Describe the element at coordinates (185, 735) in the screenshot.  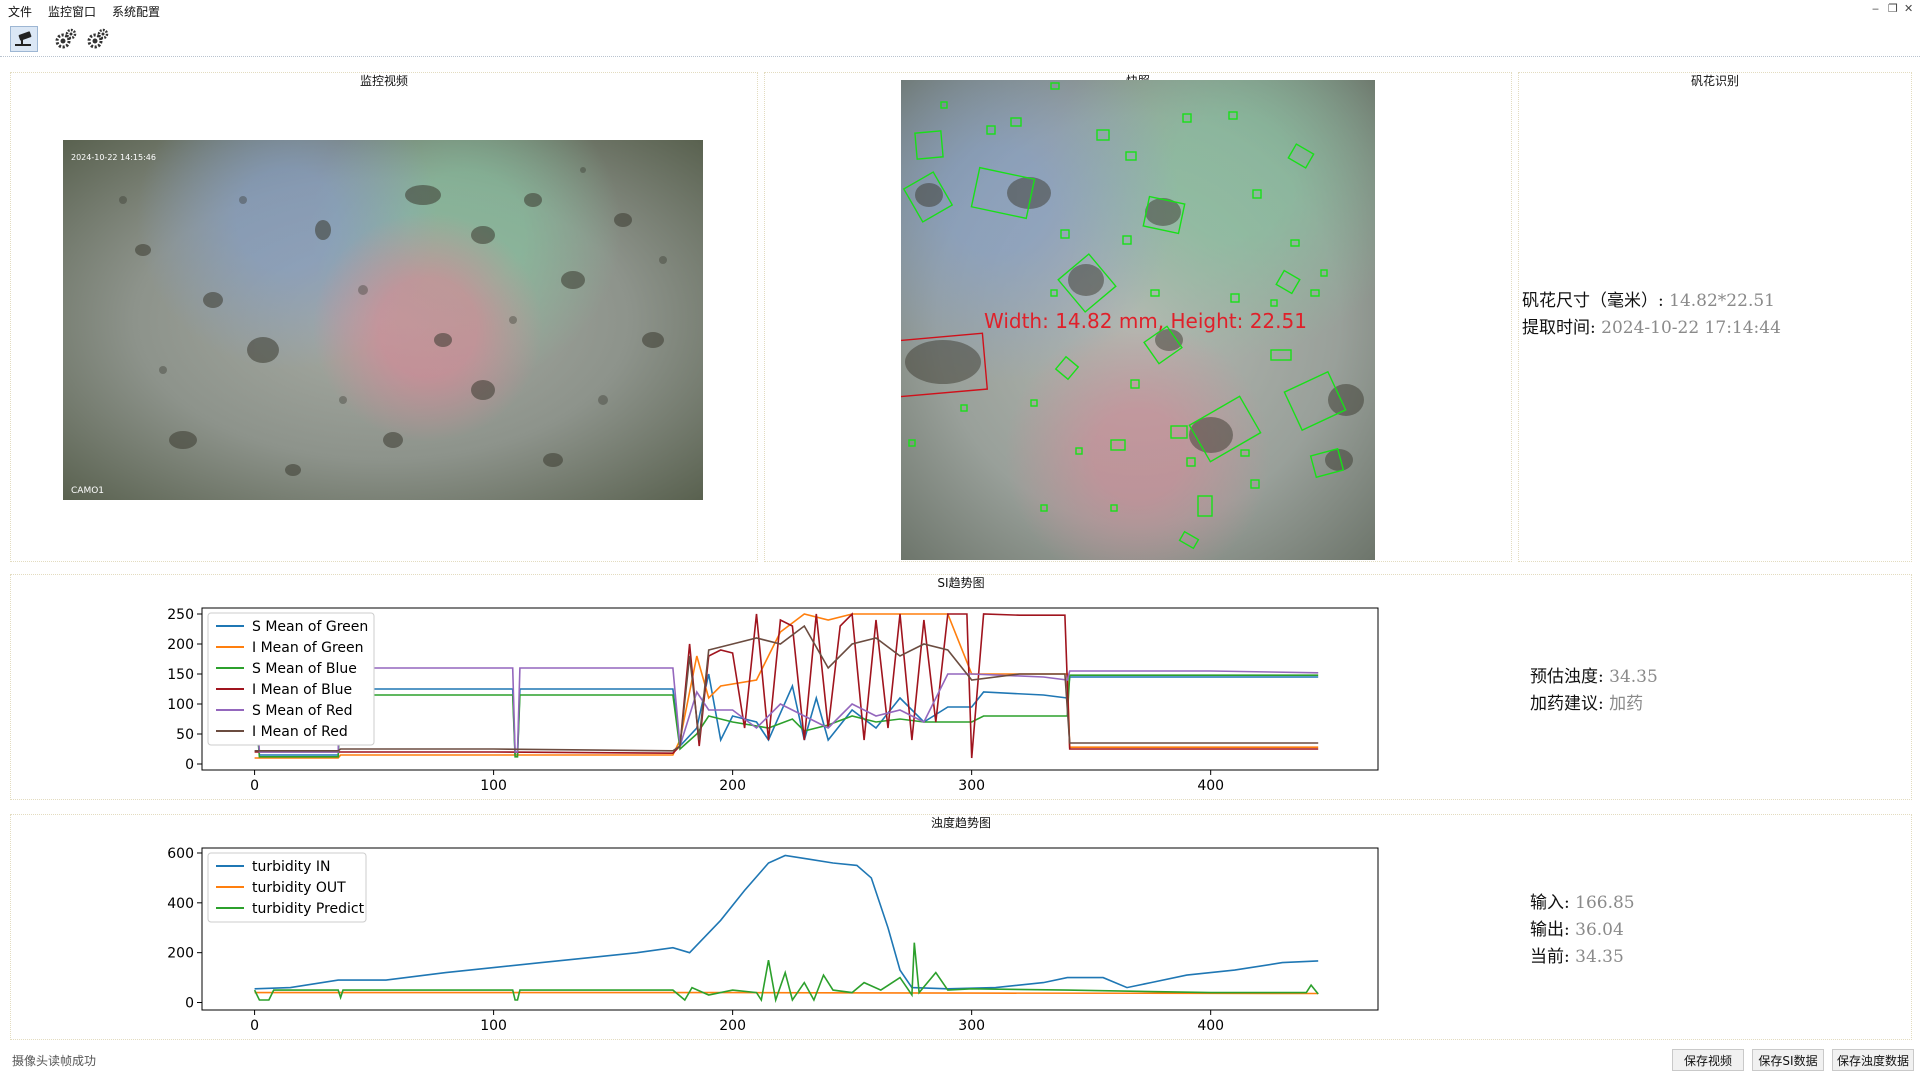
I see `y-tick-label: 50` at that location.